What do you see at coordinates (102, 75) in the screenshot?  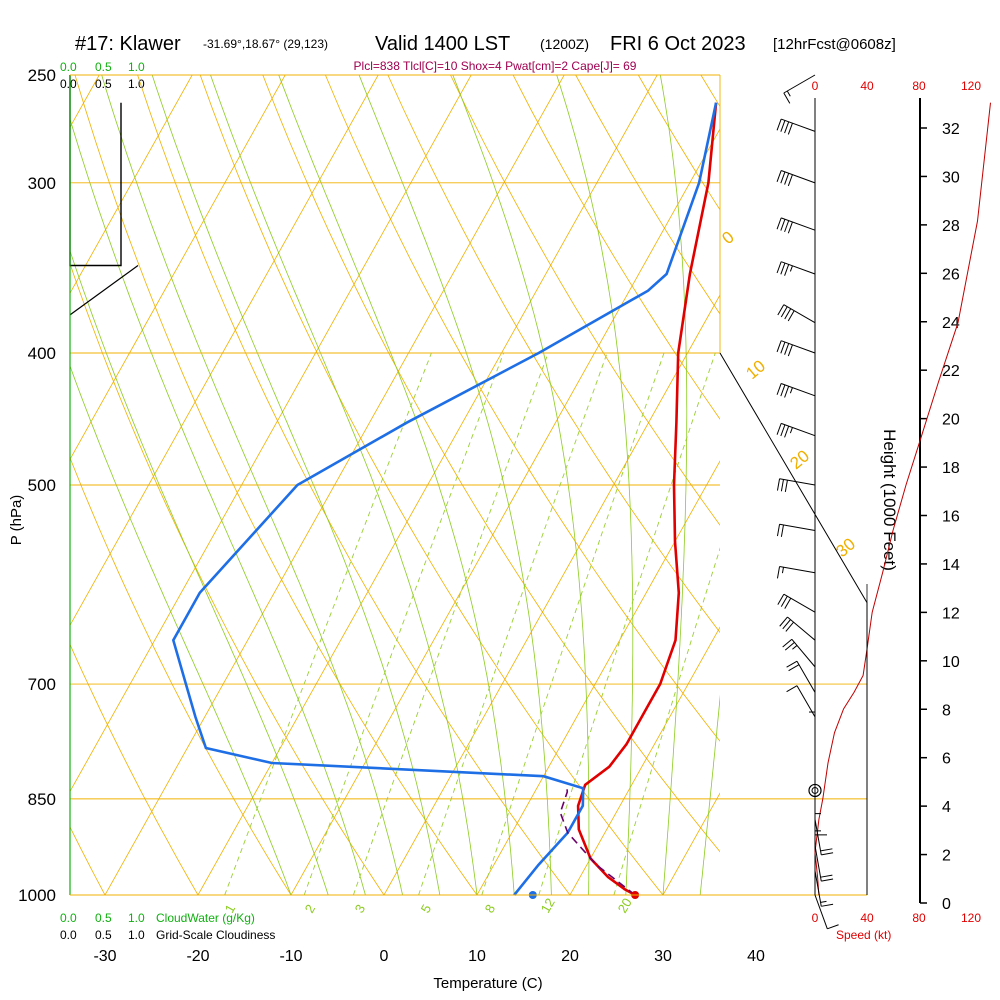 I see `cloud-scales-top: 0.0 0.5 1.0 0.0 0.5 1.0` at bounding box center [102, 75].